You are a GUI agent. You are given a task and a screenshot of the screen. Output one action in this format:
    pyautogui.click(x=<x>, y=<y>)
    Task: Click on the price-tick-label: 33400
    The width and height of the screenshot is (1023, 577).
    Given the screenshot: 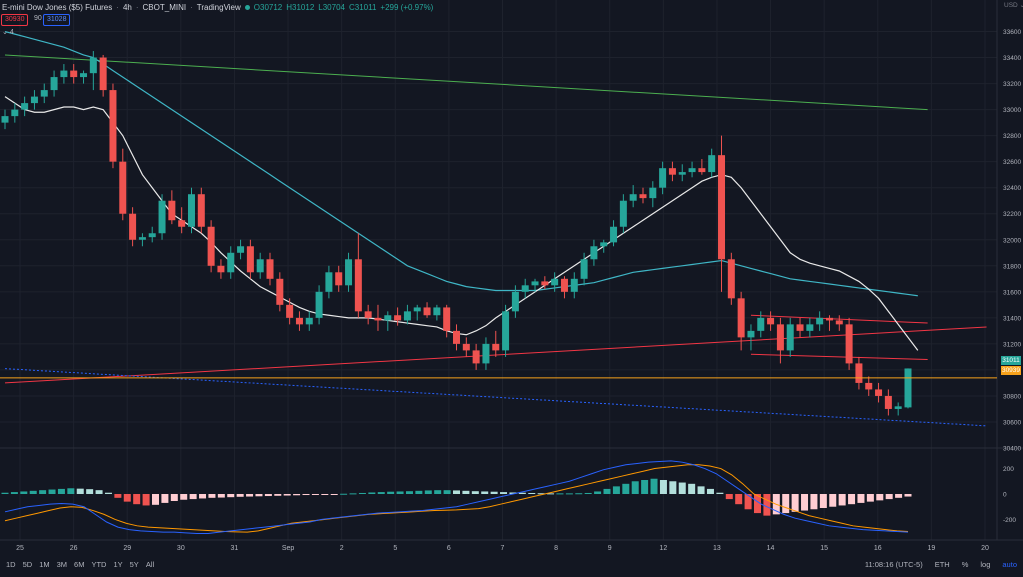 What is the action you would take?
    pyautogui.click(x=1012, y=58)
    